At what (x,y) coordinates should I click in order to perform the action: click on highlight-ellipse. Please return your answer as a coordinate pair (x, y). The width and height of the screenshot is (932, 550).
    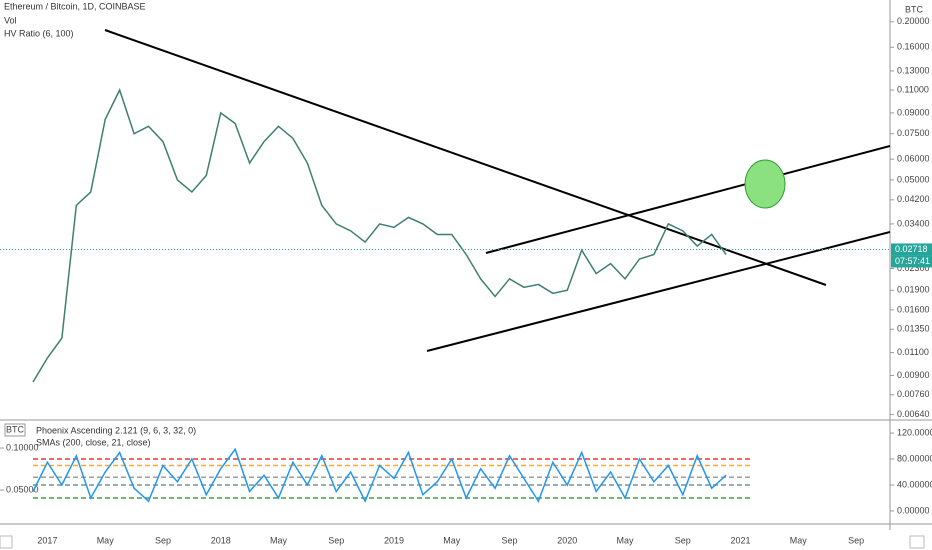
    Looking at the image, I should click on (765, 184).